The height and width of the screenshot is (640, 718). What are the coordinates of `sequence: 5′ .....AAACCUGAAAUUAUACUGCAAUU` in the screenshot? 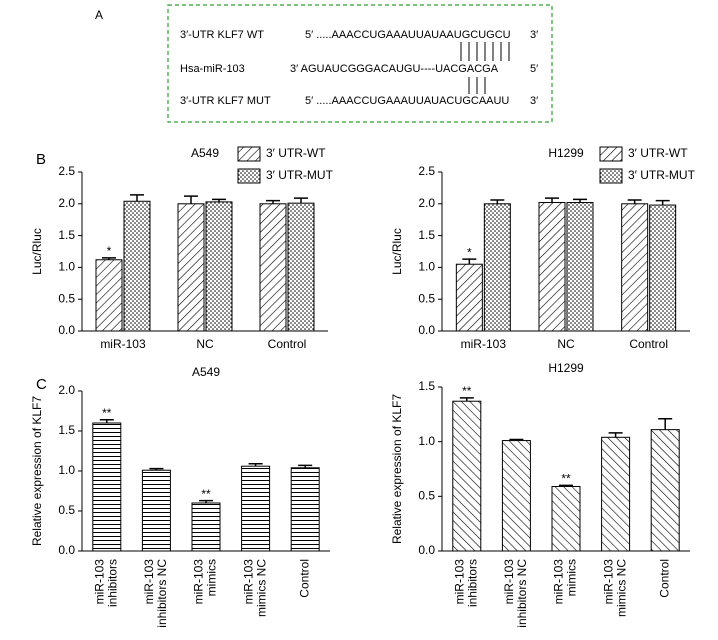 It's located at (407, 101).